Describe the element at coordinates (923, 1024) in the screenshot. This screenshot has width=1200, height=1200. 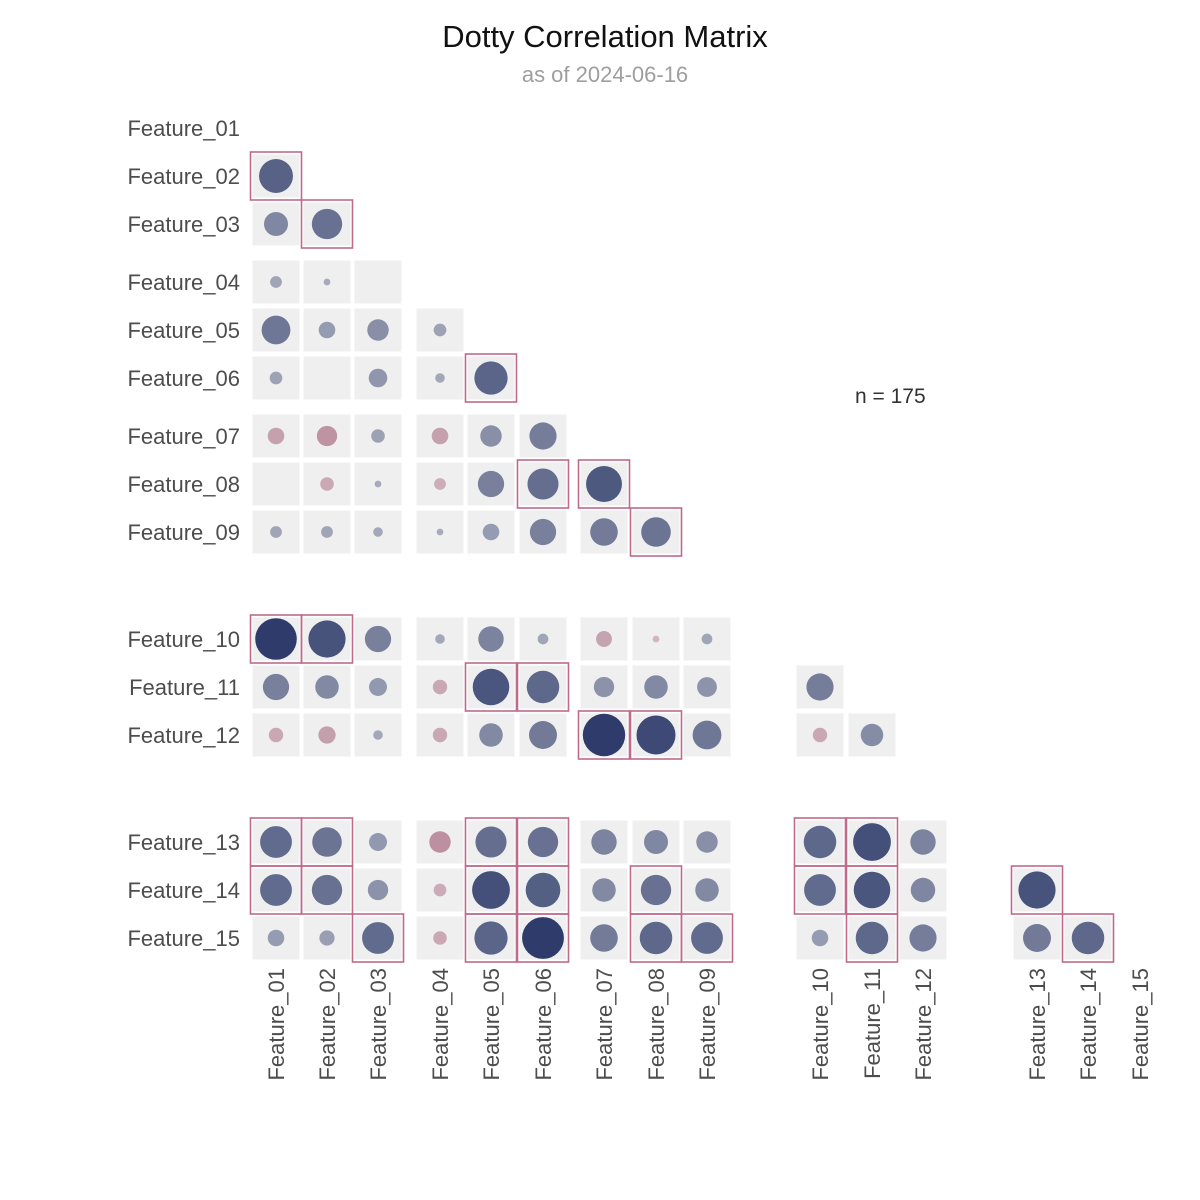
I see `col-label-feature-12: Feature_12` at that location.